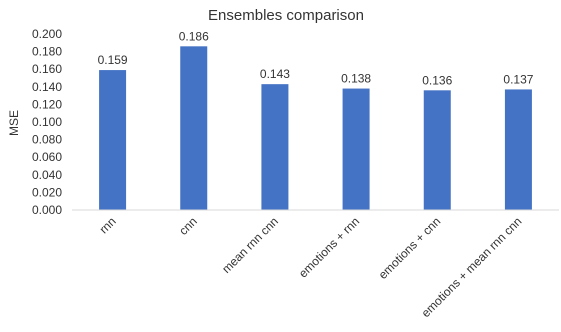 This screenshot has height=332, width=561. I want to click on x-tick-label: mean rnn cnn, so click(250, 245).